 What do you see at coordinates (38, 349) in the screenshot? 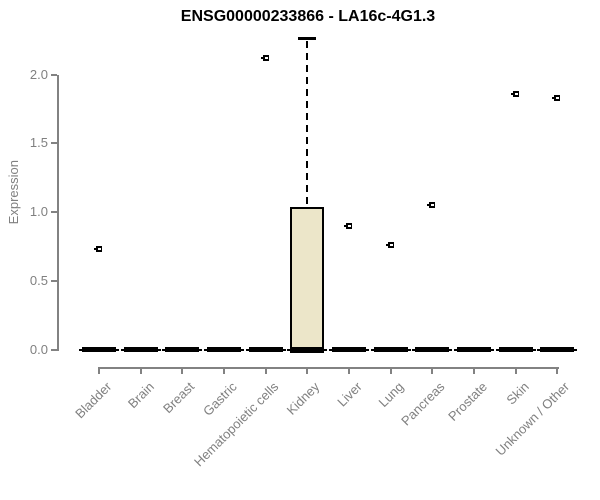
I see `y-tick-label: 0.0` at bounding box center [38, 349].